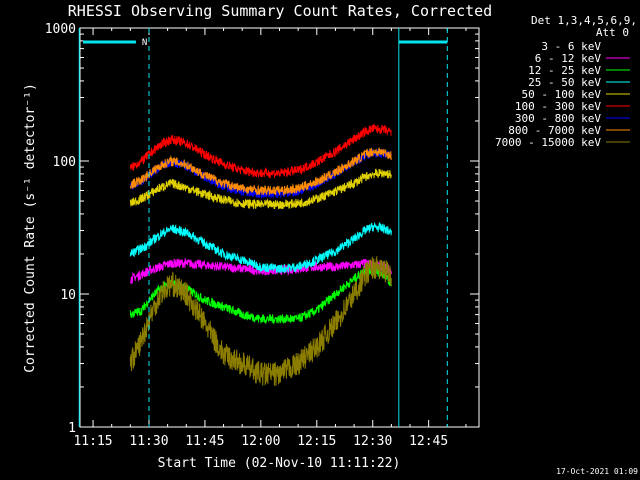 The height and width of the screenshot is (480, 640). I want to click on legend-entry-label: 7000 - 15000 keV, so click(548, 142).